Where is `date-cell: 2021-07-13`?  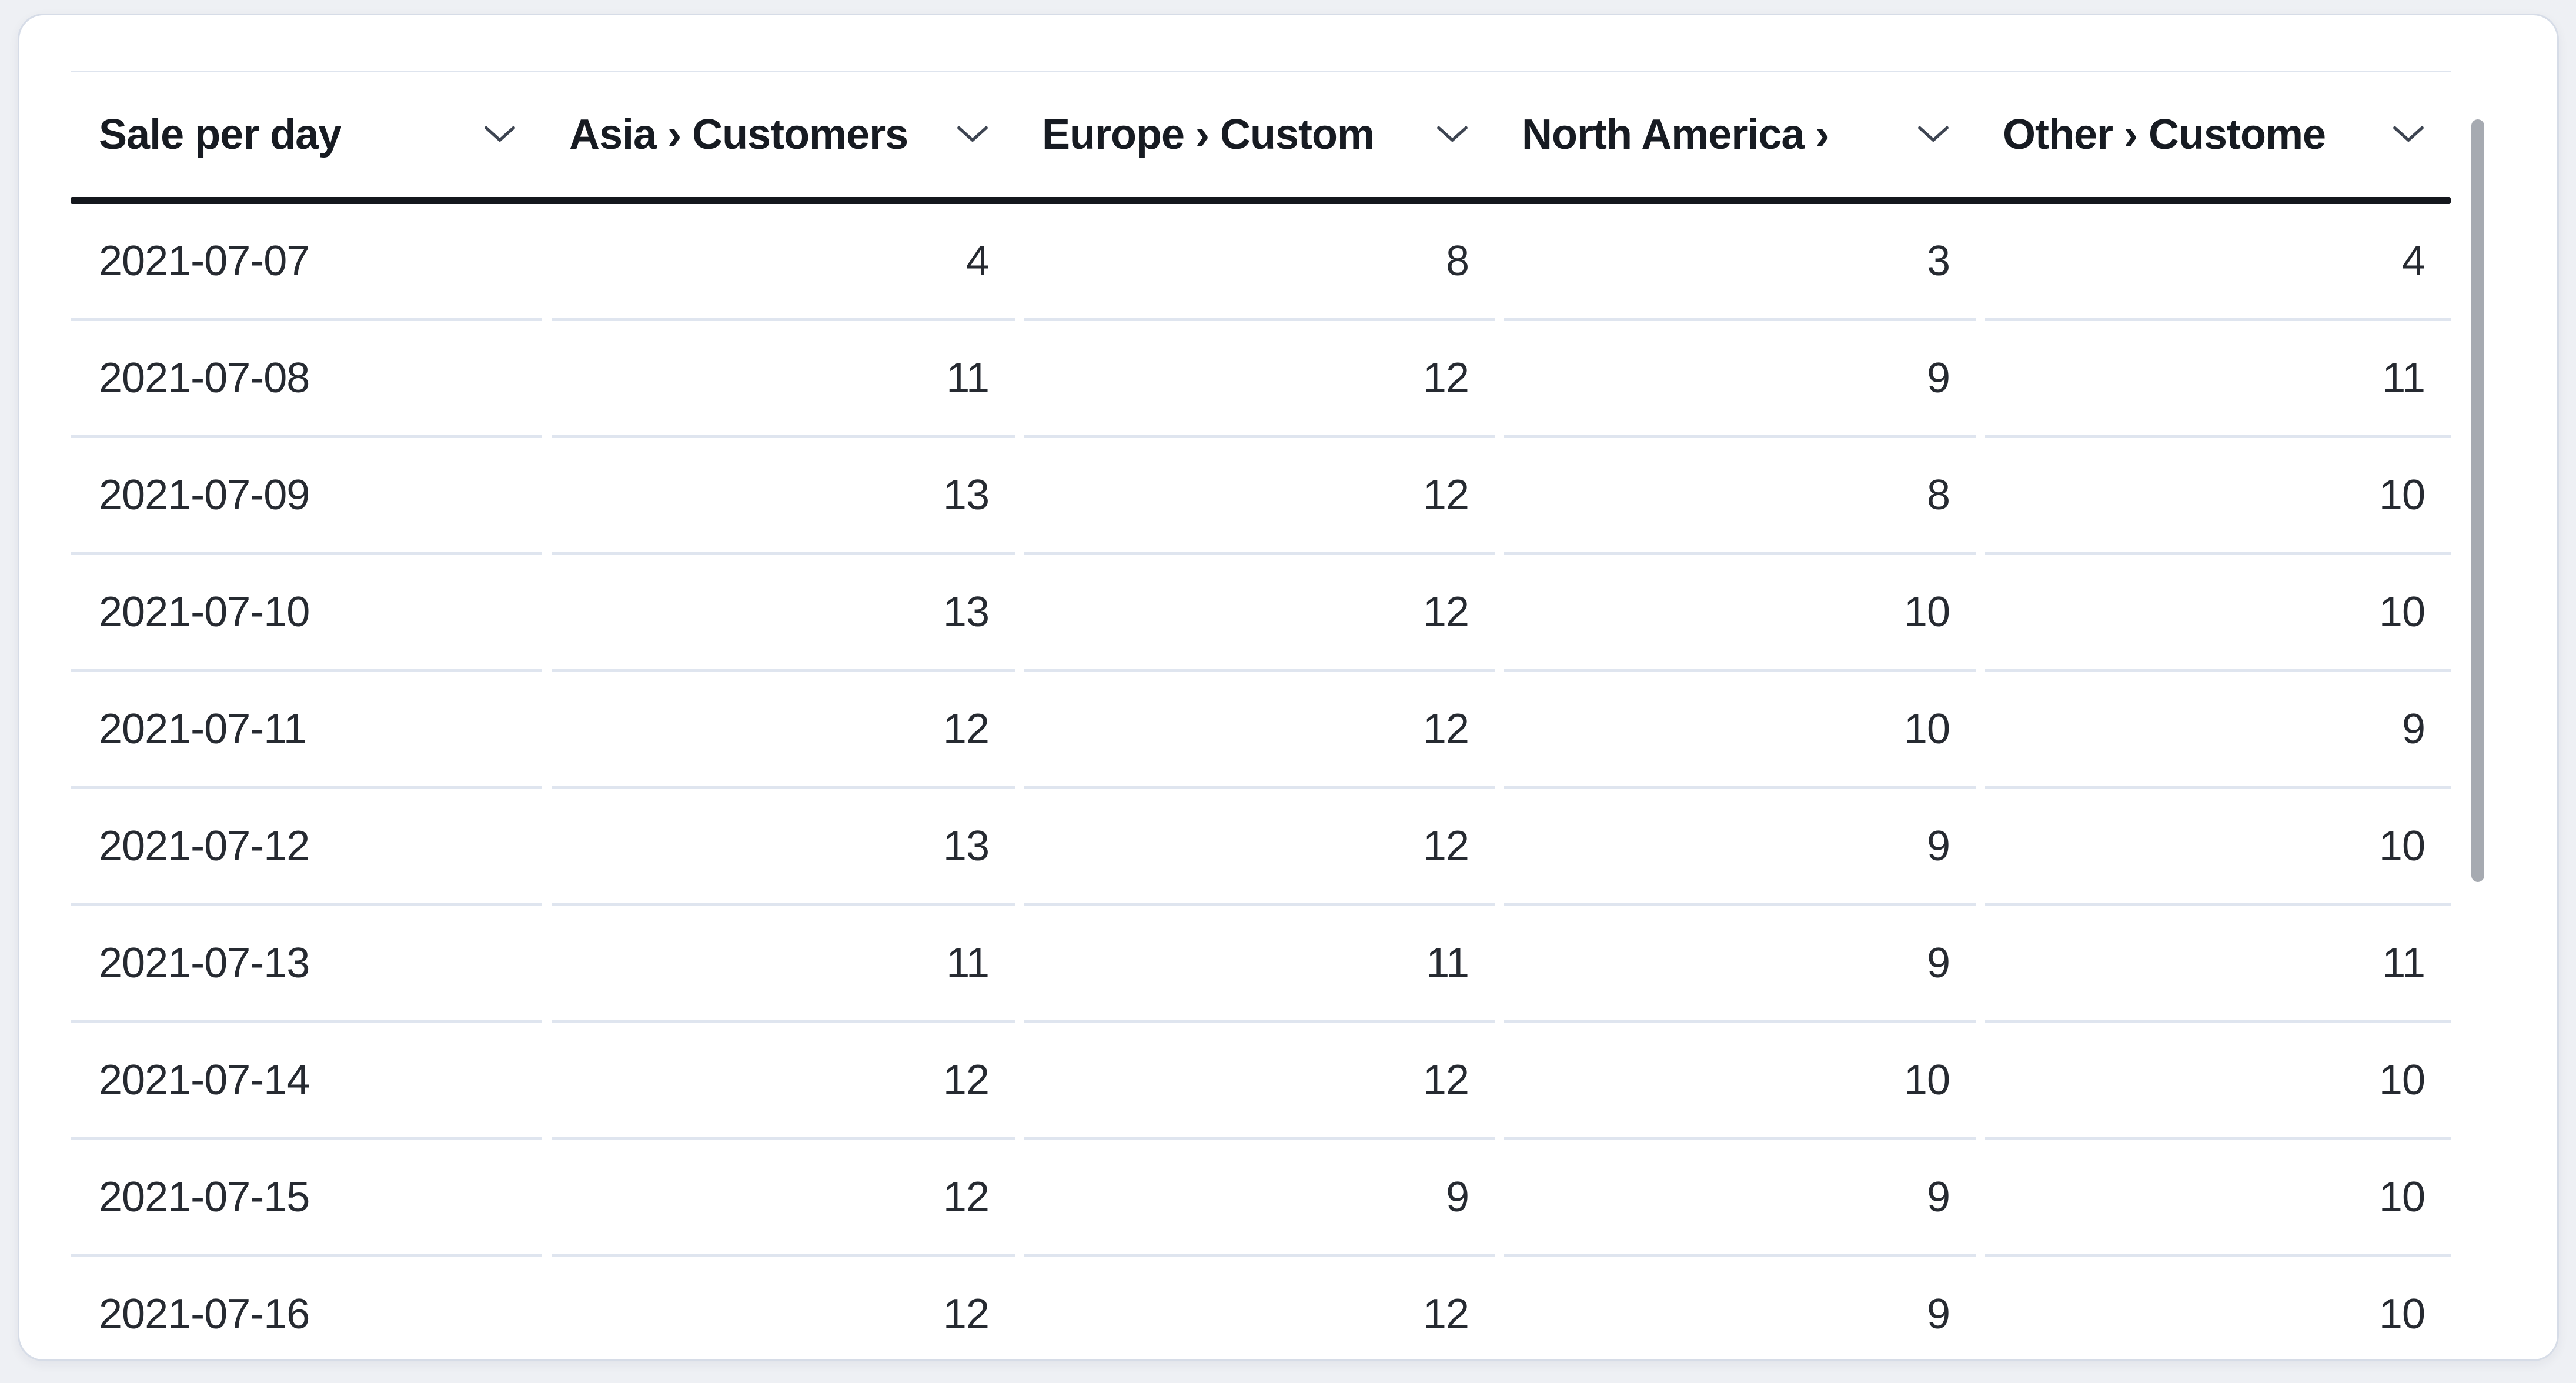
date-cell: 2021-07-13 is located at coordinates (306, 964).